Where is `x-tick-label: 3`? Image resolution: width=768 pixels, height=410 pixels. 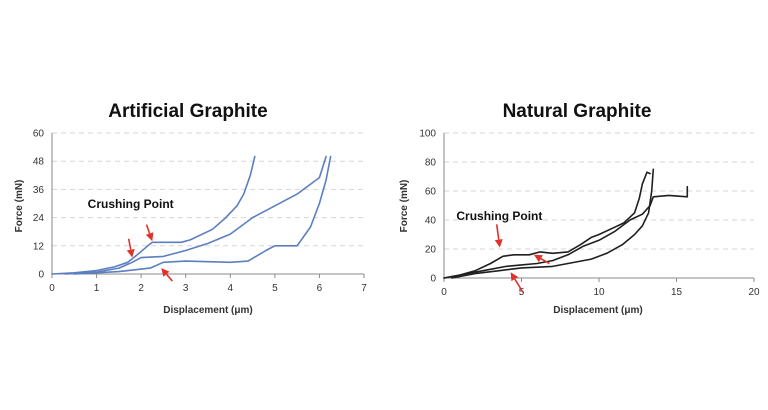
x-tick-label: 3 is located at coordinates (186, 288).